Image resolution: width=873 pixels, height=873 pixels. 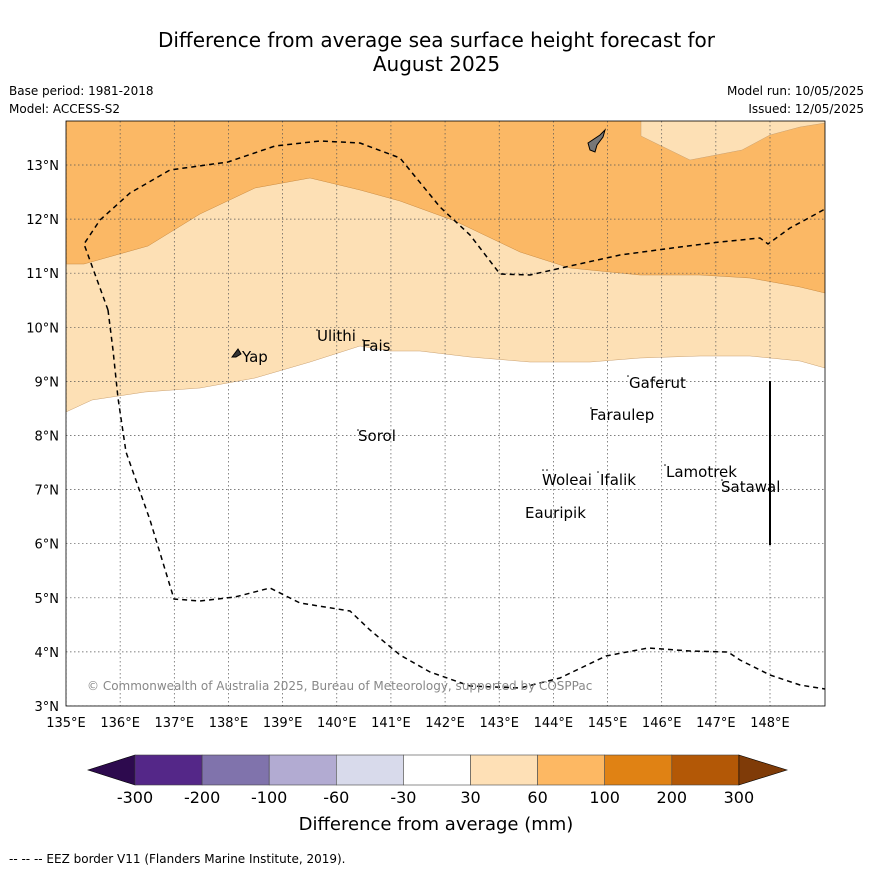 What do you see at coordinates (111, 770) in the screenshot?
I see `colorbar-extend-low` at bounding box center [111, 770].